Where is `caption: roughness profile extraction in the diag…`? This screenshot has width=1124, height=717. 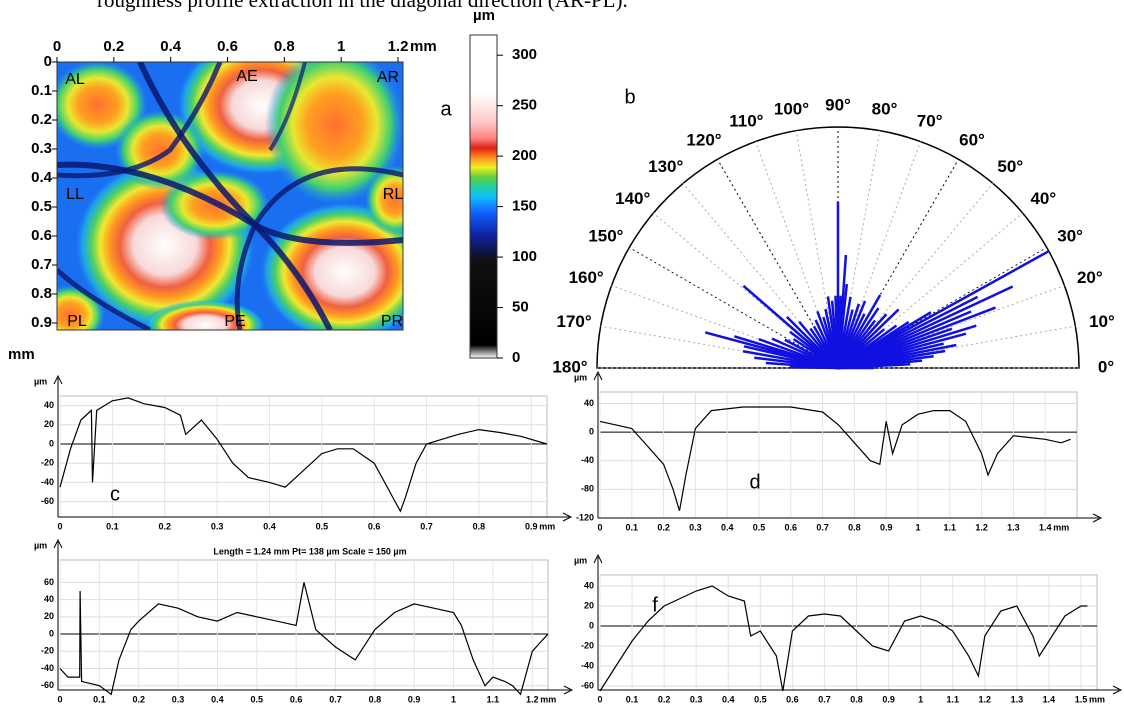 caption: roughness profile extraction in the diag… is located at coordinates (362, 6).